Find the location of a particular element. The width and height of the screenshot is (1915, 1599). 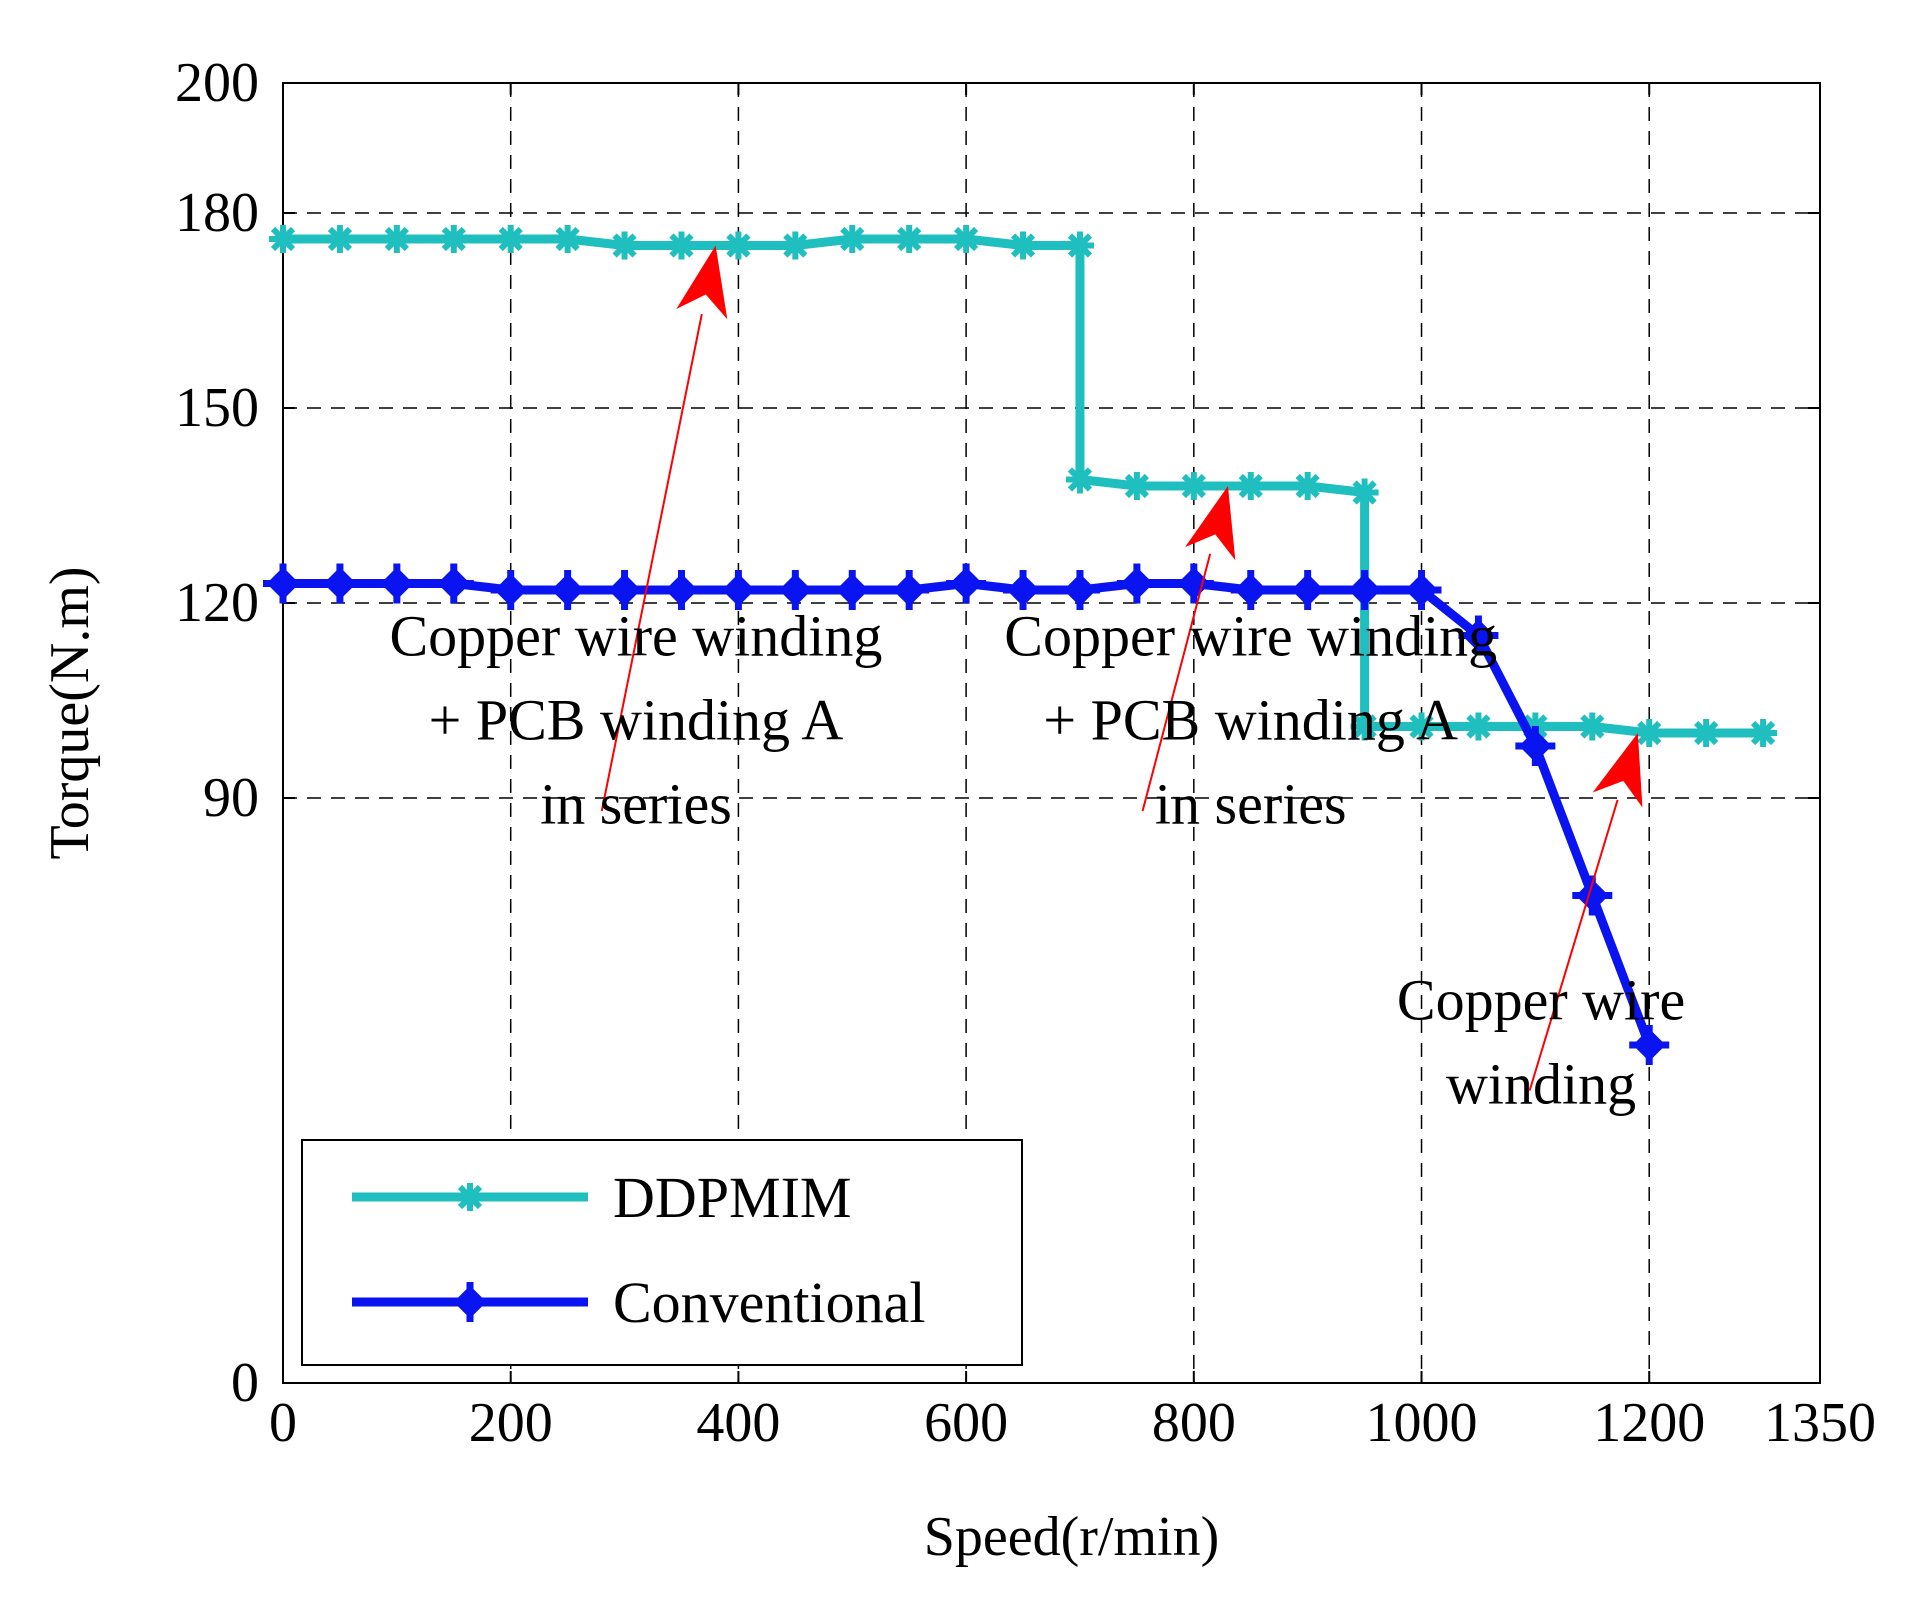

y-tick-label: 90 is located at coordinates (231, 798).